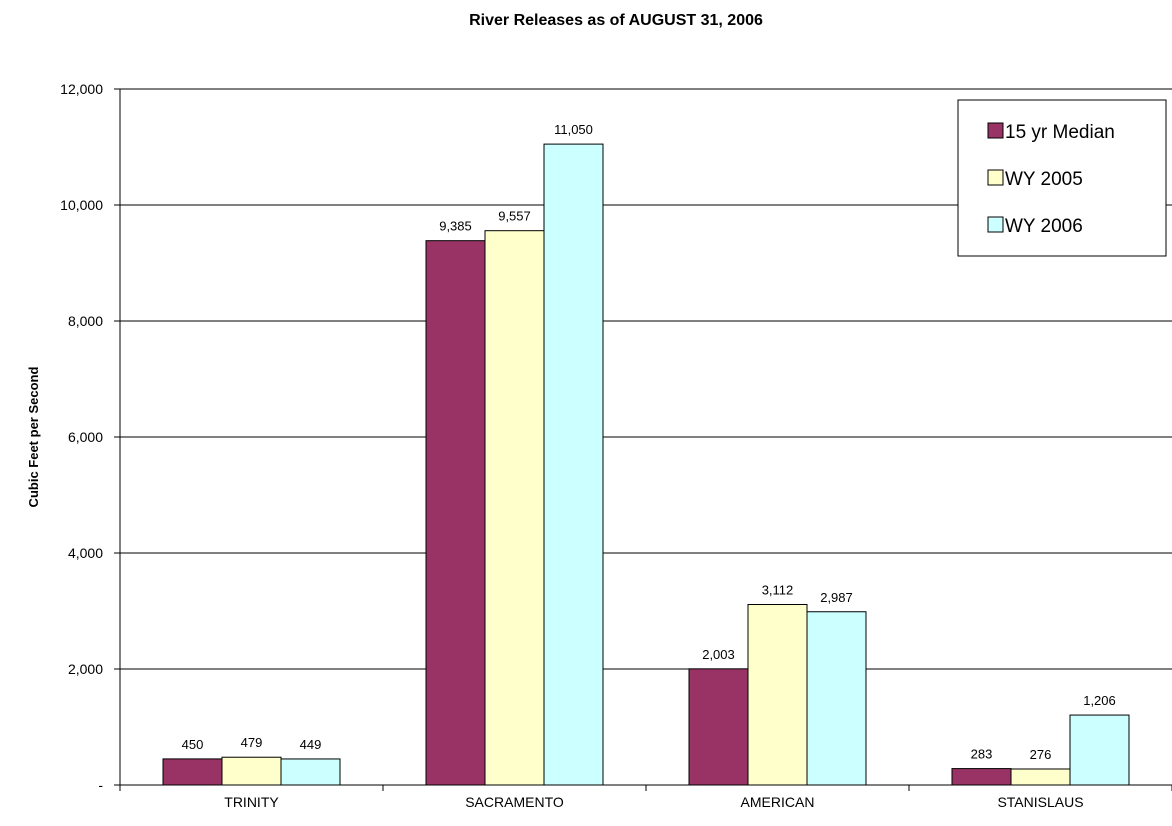  What do you see at coordinates (310, 772) in the screenshot?
I see `bar-trinity-wy-2006` at bounding box center [310, 772].